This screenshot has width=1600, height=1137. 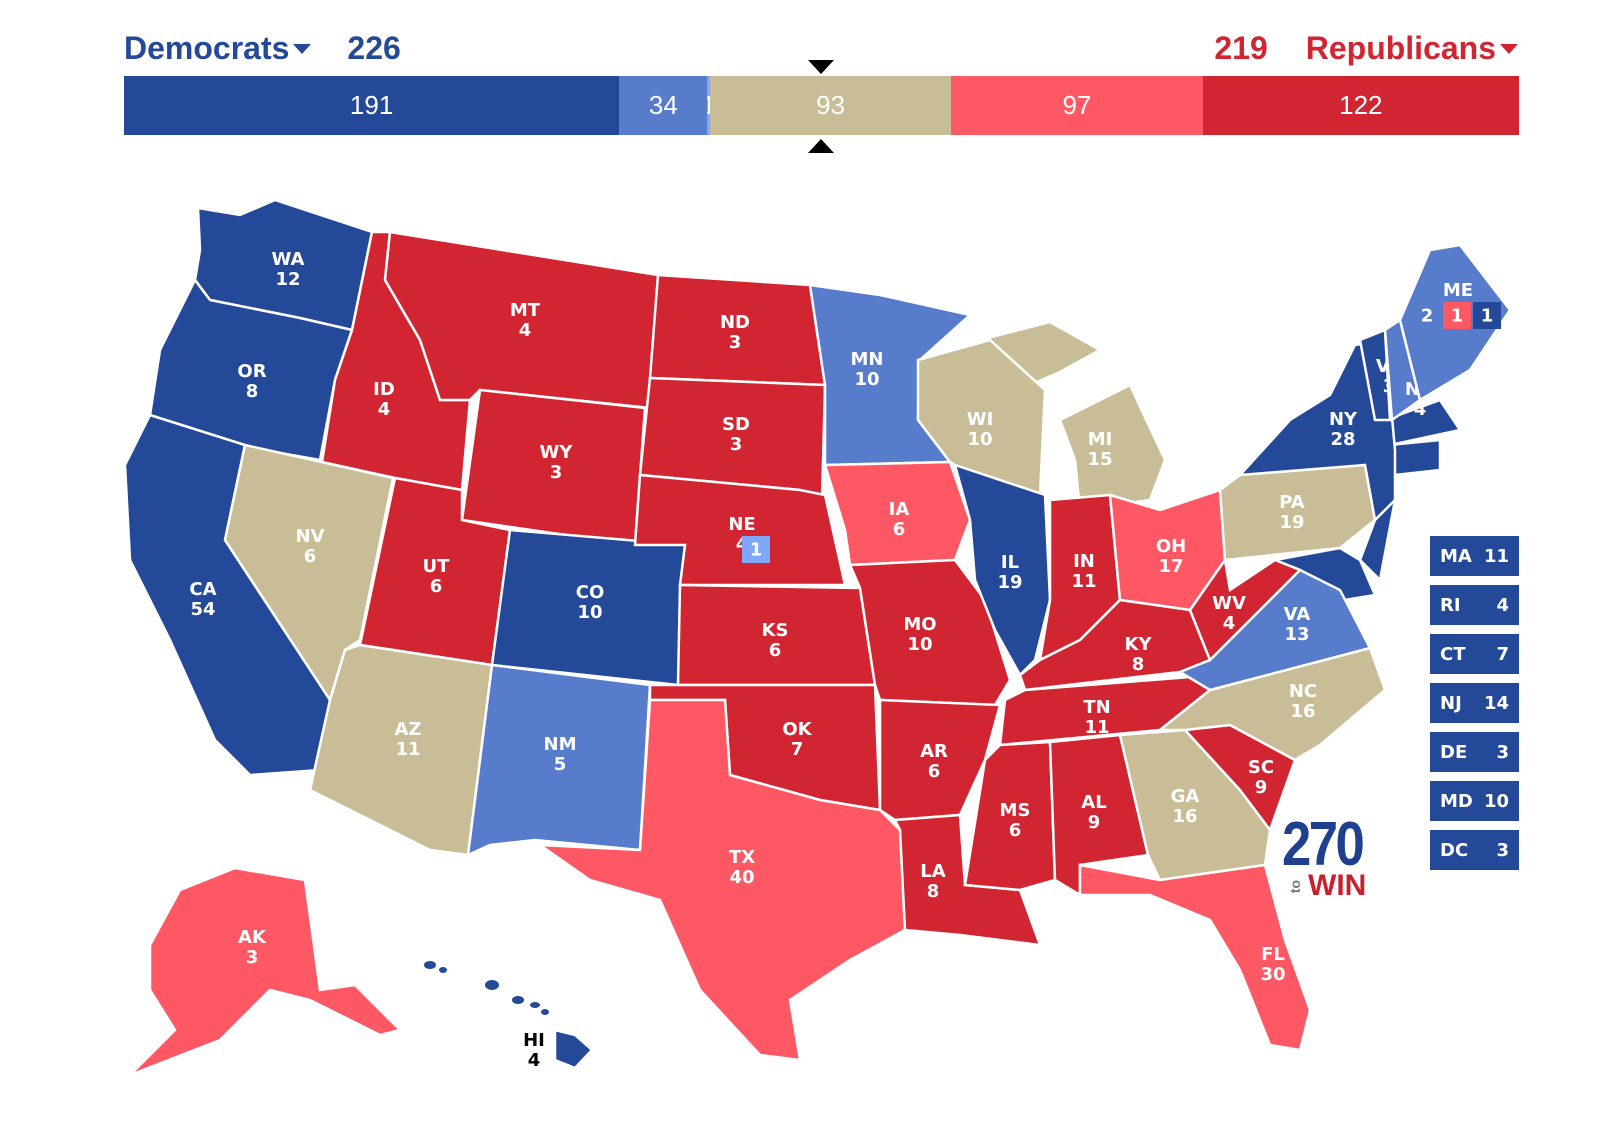 What do you see at coordinates (1139, 654) in the screenshot?
I see `state-label-ky: KY 8` at bounding box center [1139, 654].